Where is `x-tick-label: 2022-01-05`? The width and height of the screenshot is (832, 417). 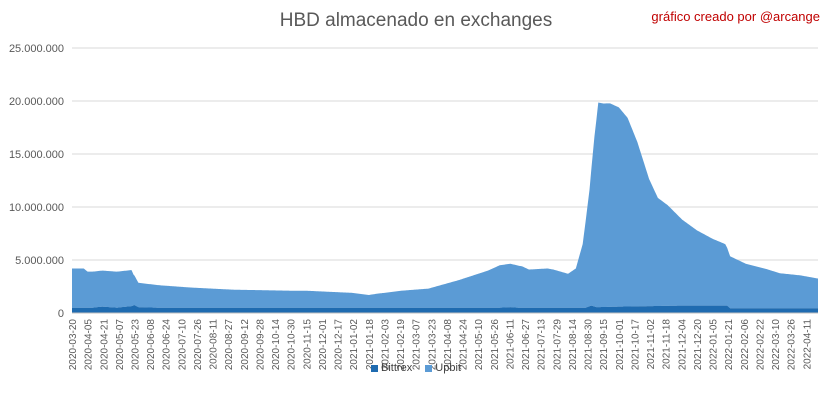 x-tick-label: 2022-01-05 is located at coordinates (714, 345).